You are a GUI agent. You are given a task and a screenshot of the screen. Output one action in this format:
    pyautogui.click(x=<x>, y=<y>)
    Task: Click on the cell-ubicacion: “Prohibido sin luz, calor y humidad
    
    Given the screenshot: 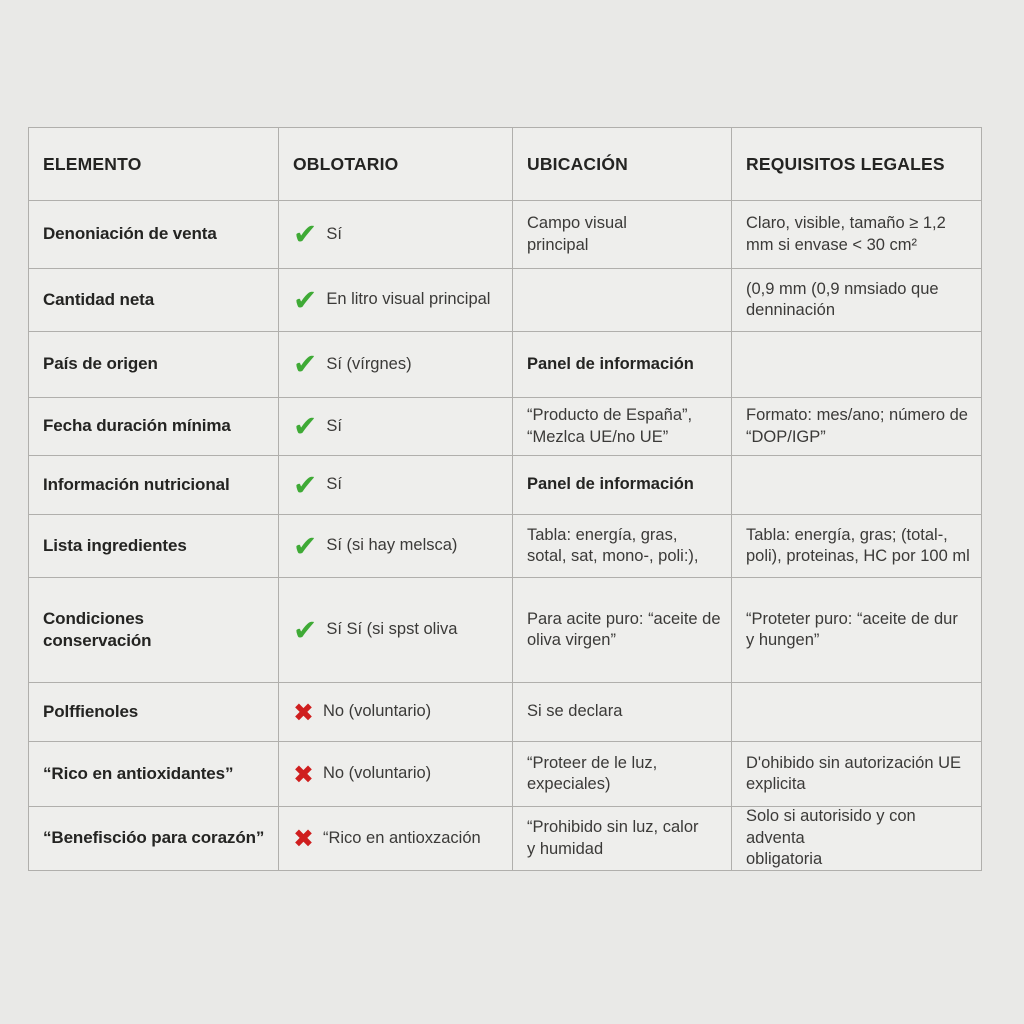 What is the action you would take?
    pyautogui.click(x=622, y=839)
    